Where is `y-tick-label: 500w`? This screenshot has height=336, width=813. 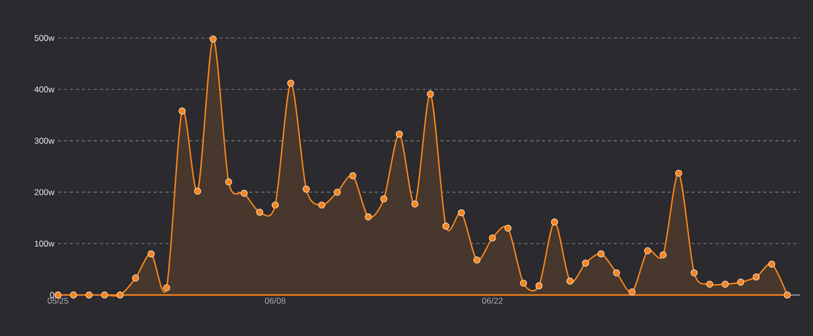
y-tick-label: 500w is located at coordinates (44, 38).